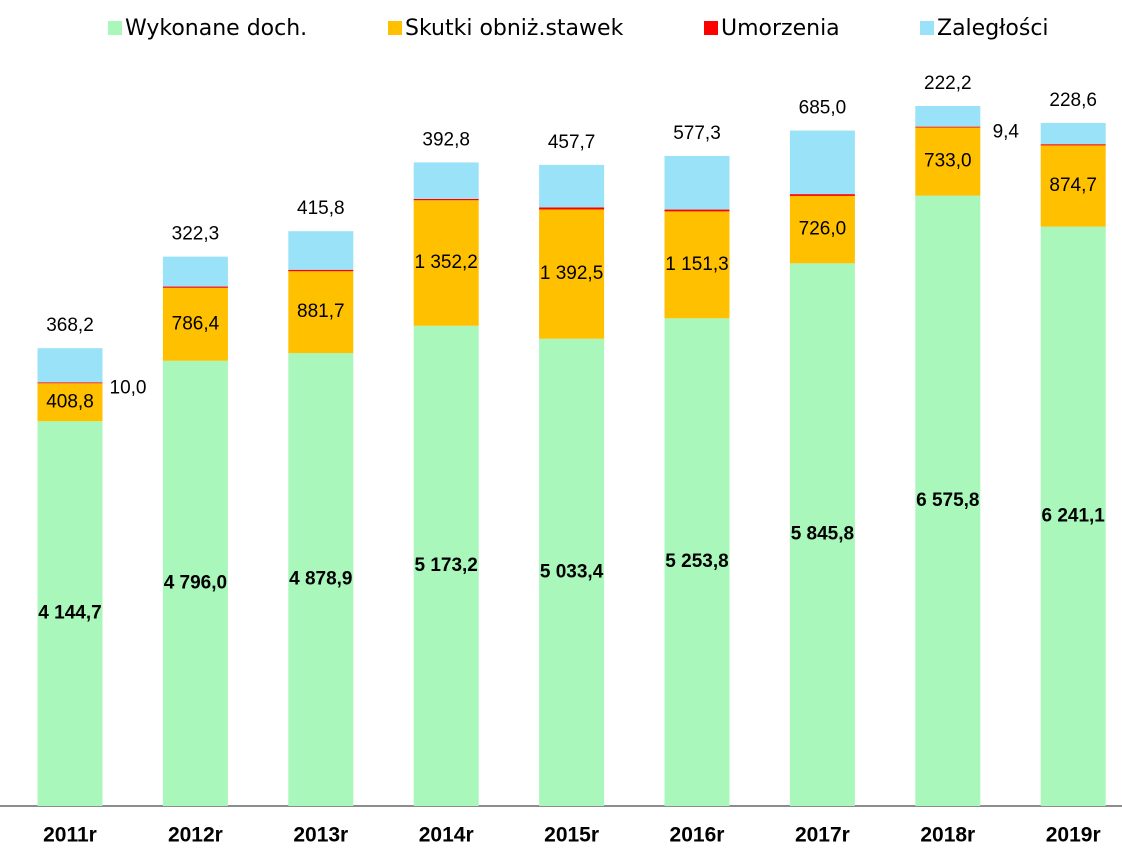  Describe the element at coordinates (70, 325) in the screenshot. I see `data-label: 368,2` at that location.